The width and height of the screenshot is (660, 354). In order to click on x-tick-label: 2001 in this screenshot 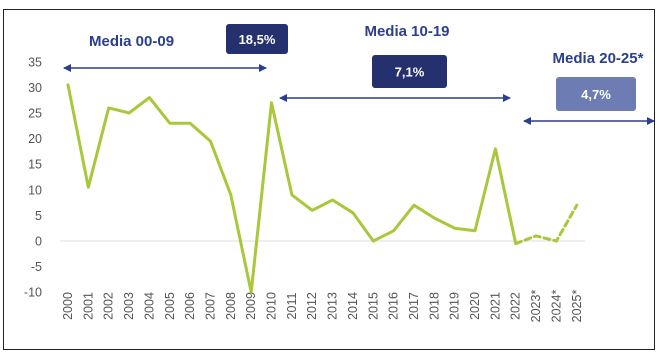, I will do `click(88, 306)`.